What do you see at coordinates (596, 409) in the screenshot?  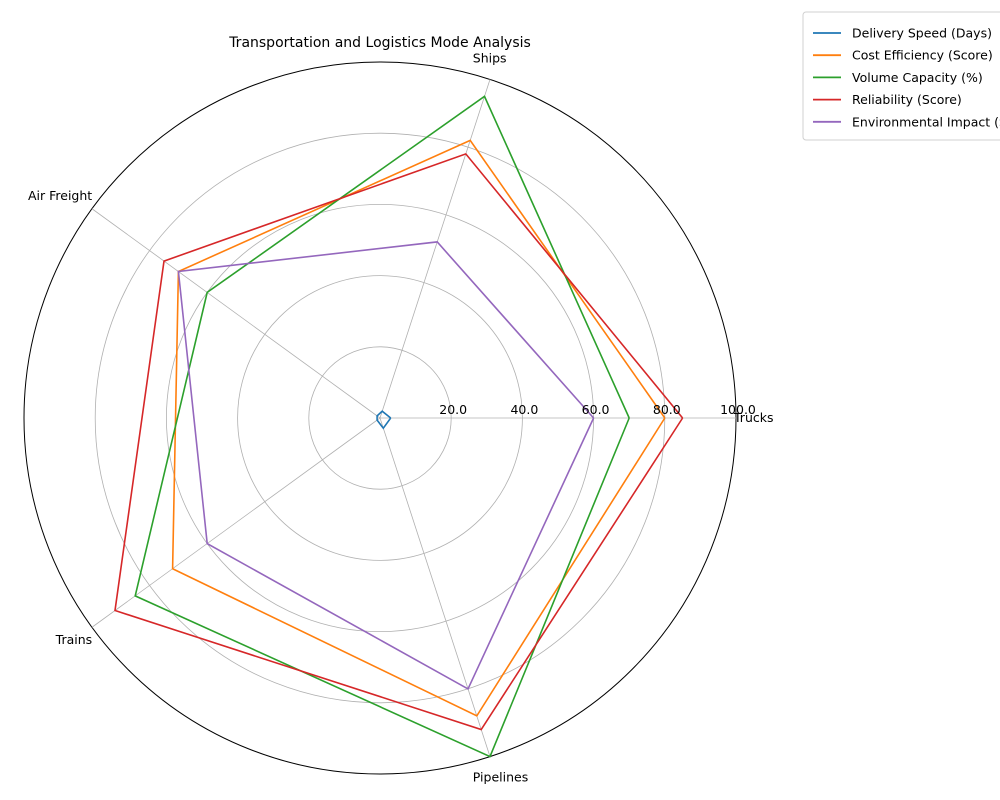 I see `radial-tick-label: 60.0` at bounding box center [596, 409].